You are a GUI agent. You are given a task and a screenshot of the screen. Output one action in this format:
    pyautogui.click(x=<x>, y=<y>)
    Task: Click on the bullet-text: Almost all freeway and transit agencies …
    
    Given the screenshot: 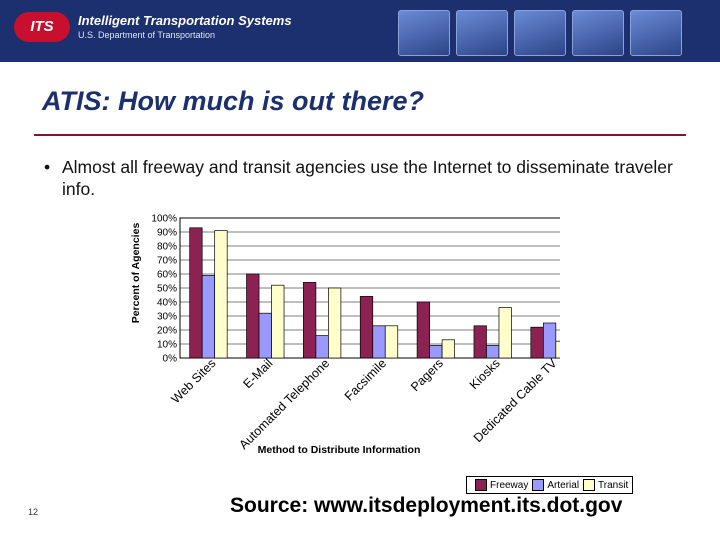 What is the action you would take?
    pyautogui.click(x=367, y=178)
    